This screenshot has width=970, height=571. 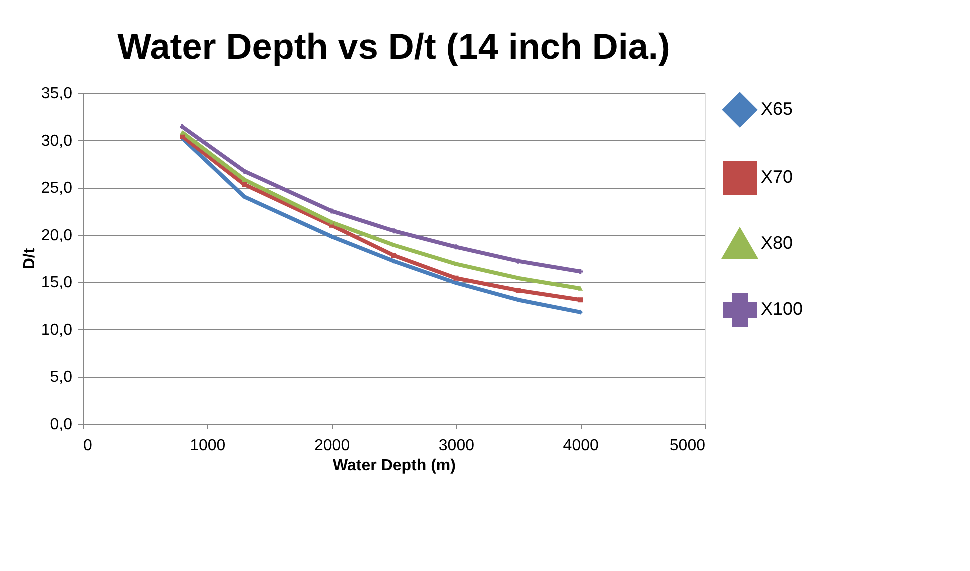 I want to click on x-tick-label: 2000, so click(x=332, y=446).